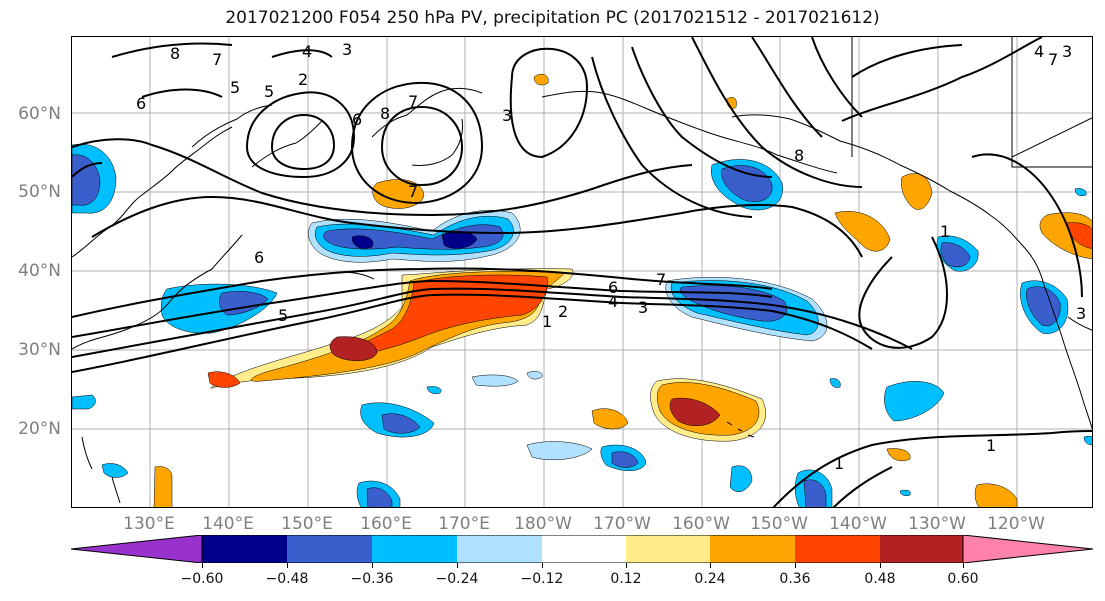  What do you see at coordinates (457, 579) in the screenshot?
I see `colorbar-tick-label: −0.24` at bounding box center [457, 579].